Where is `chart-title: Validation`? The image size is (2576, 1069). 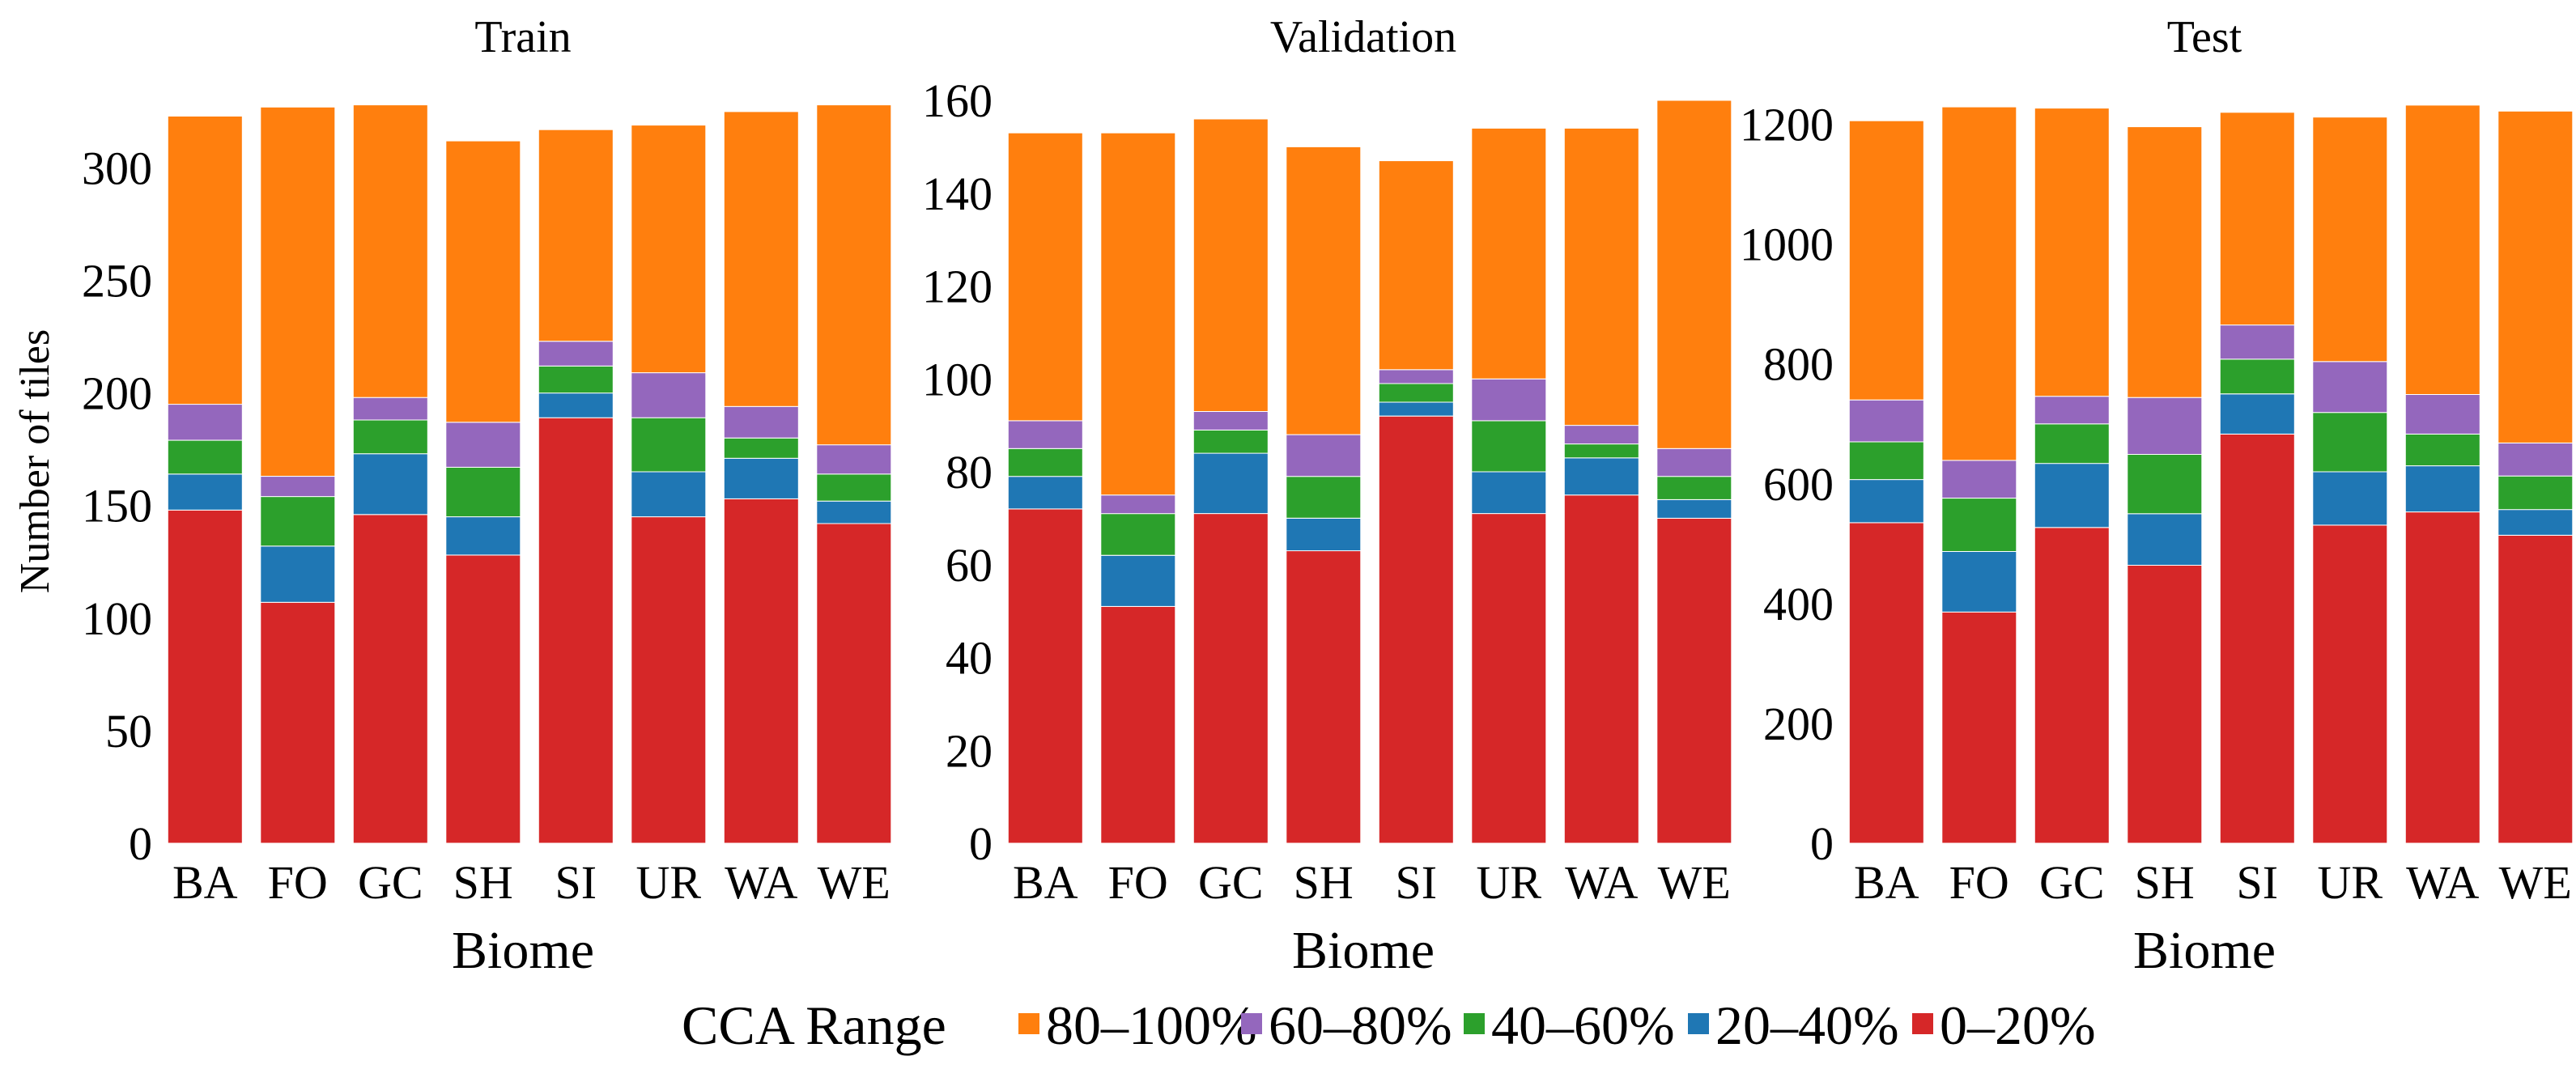
chart-title: Validation is located at coordinates (1363, 37).